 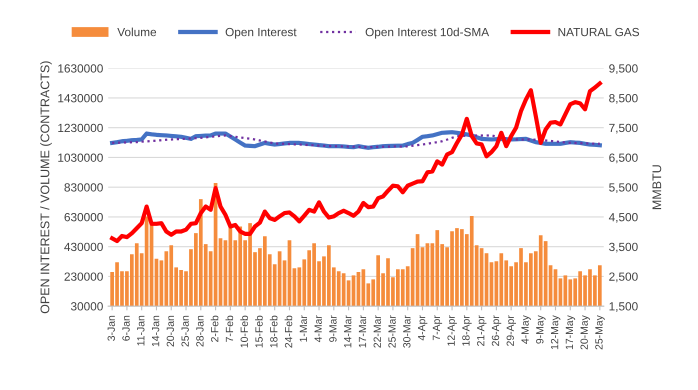 What do you see at coordinates (86, 306) in the screenshot?
I see `y-tick-label: 30000` at bounding box center [86, 306].